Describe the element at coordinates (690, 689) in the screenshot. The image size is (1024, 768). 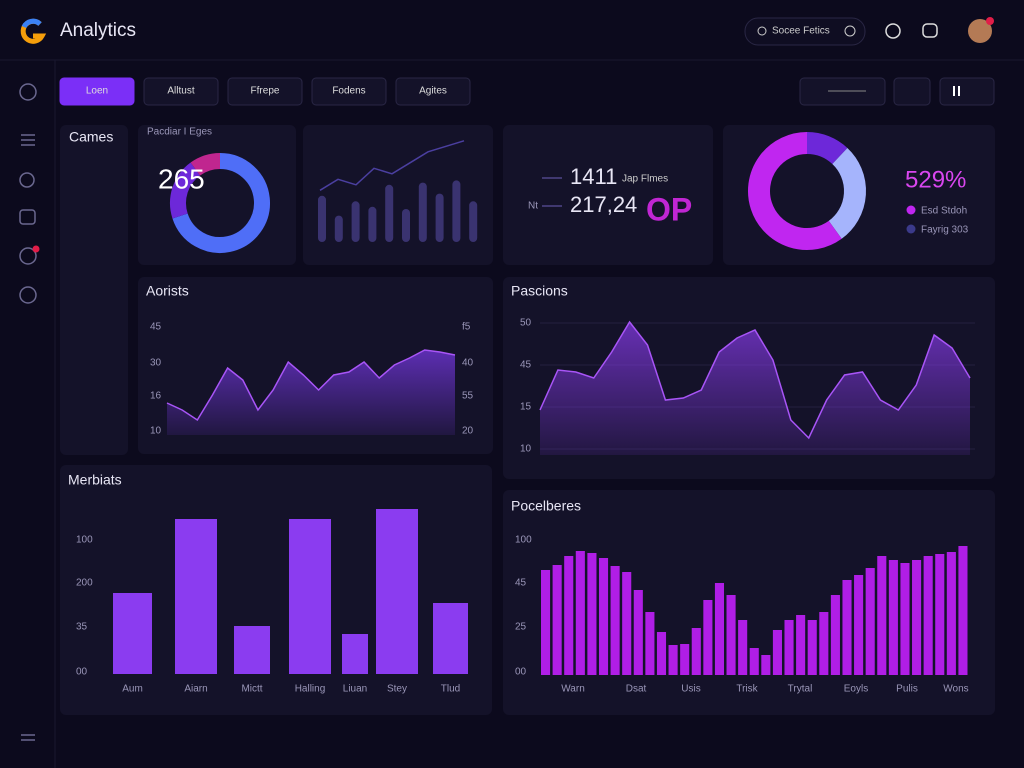
I see `x-tick-label: Usis` at that location.